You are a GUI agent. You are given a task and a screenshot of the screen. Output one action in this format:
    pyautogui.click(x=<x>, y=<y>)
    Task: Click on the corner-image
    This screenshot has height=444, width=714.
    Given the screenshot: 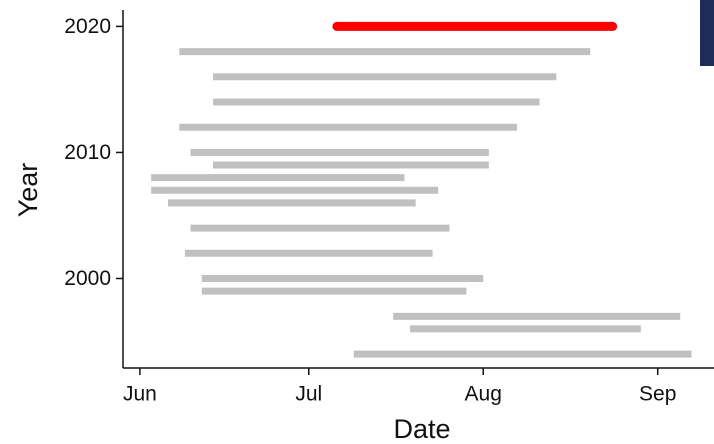 What is the action you would take?
    pyautogui.click(x=707, y=33)
    